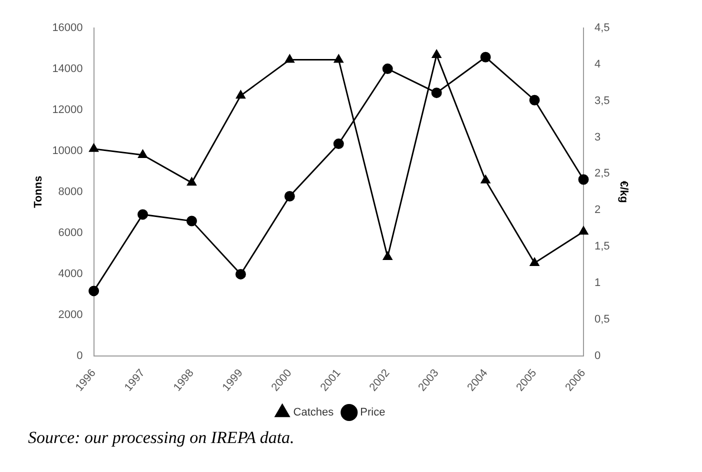 The image size is (702, 472). Describe the element at coordinates (597, 210) in the screenshot. I see `y2-tick-label: 2` at that location.